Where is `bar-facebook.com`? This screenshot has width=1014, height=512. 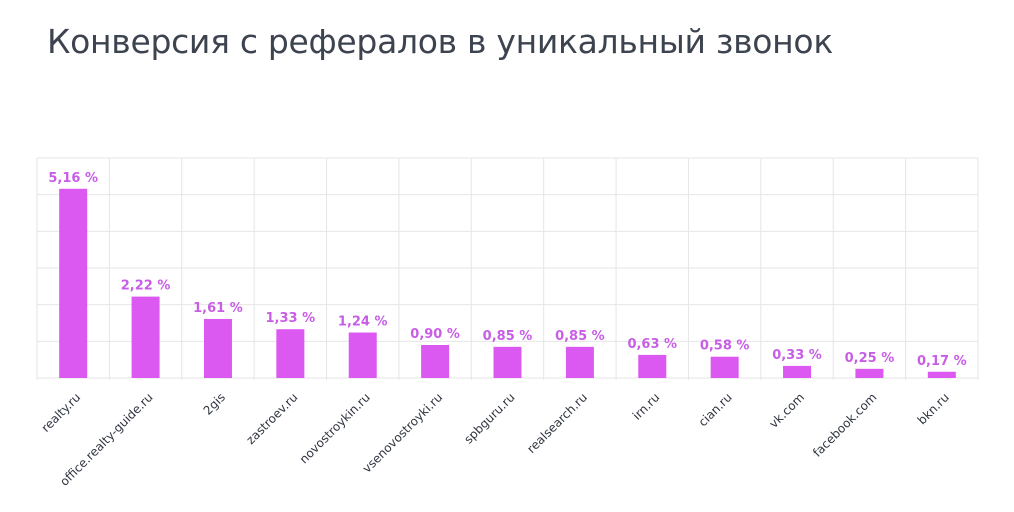
bar-facebook.com is located at coordinates (869, 373).